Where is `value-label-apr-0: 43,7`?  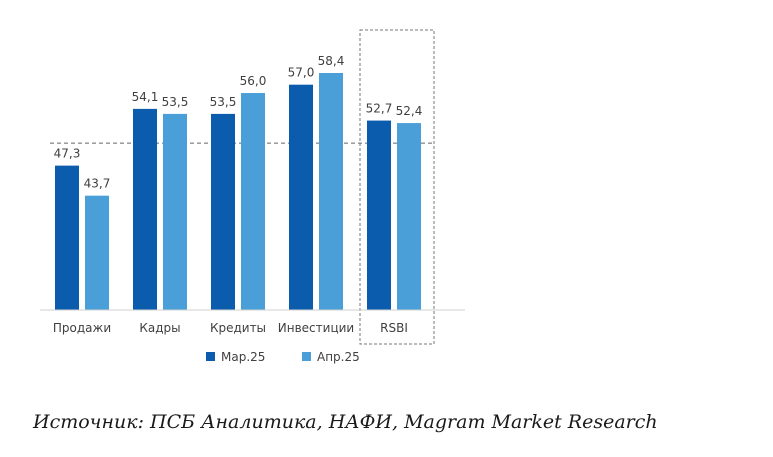 value-label-apr-0: 43,7 is located at coordinates (97, 184).